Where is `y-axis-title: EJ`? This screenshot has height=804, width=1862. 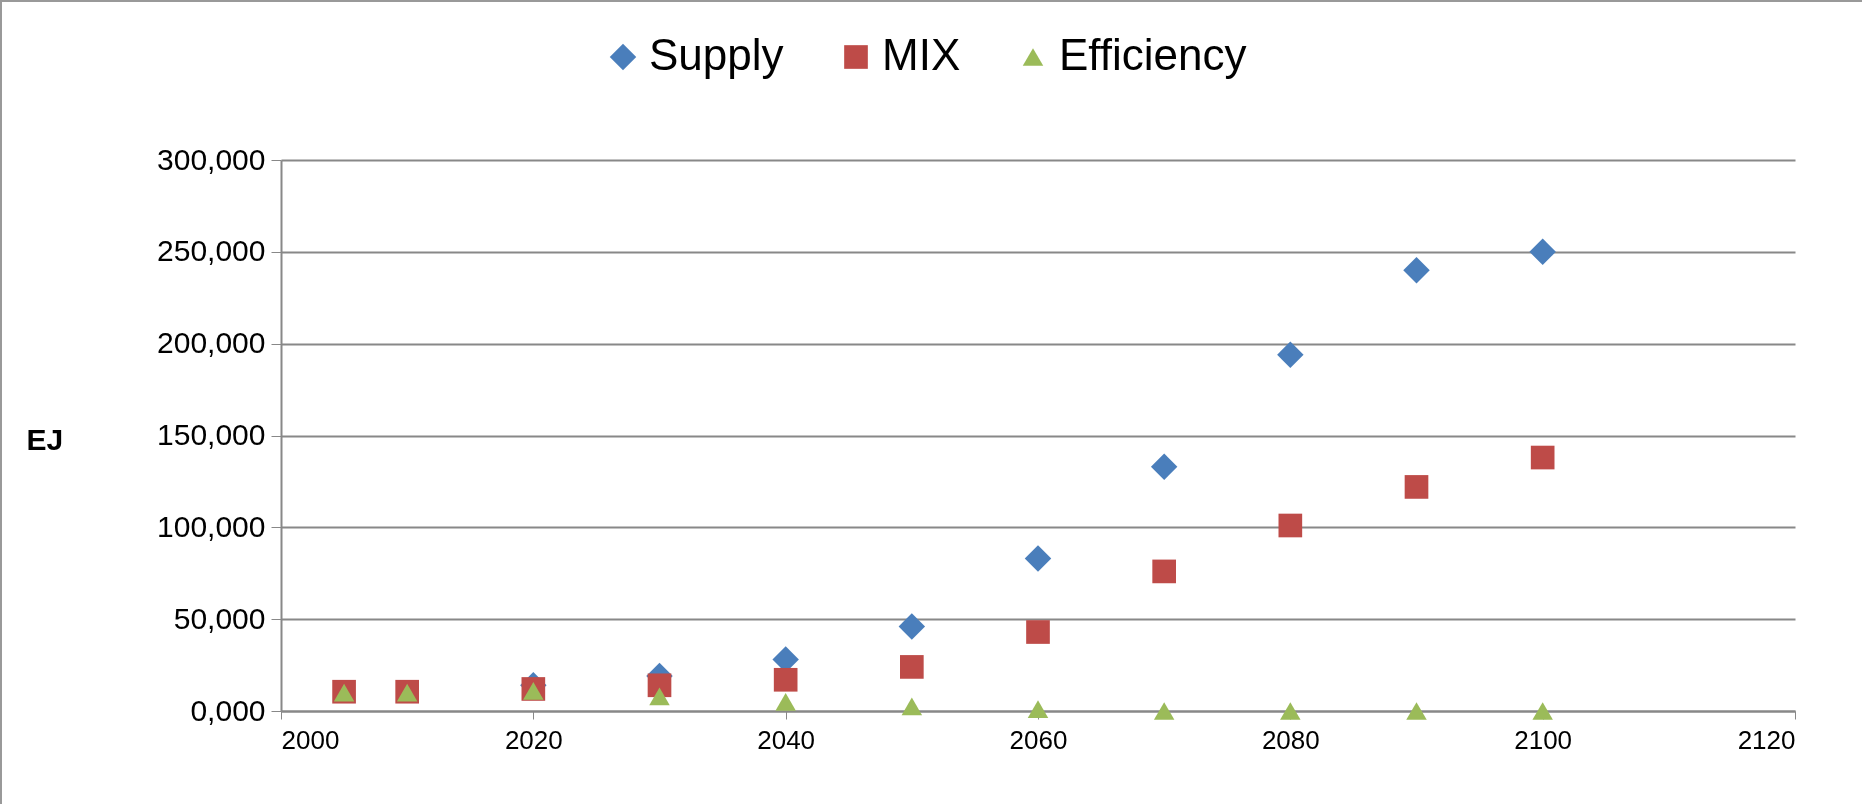 y-axis-title: EJ is located at coordinates (45, 439).